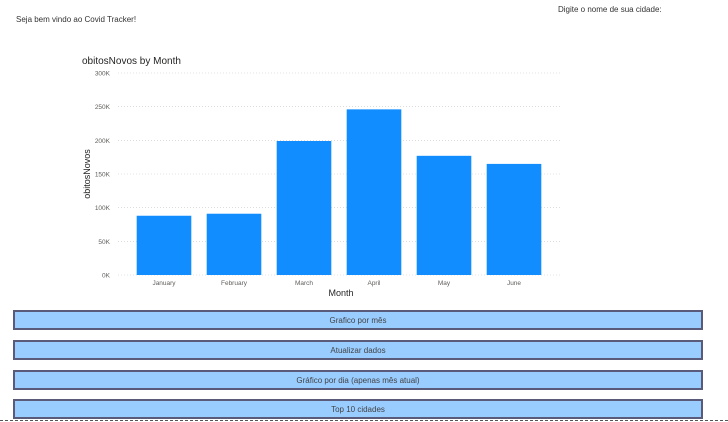  What do you see at coordinates (234, 244) in the screenshot?
I see `bar-february` at bounding box center [234, 244].